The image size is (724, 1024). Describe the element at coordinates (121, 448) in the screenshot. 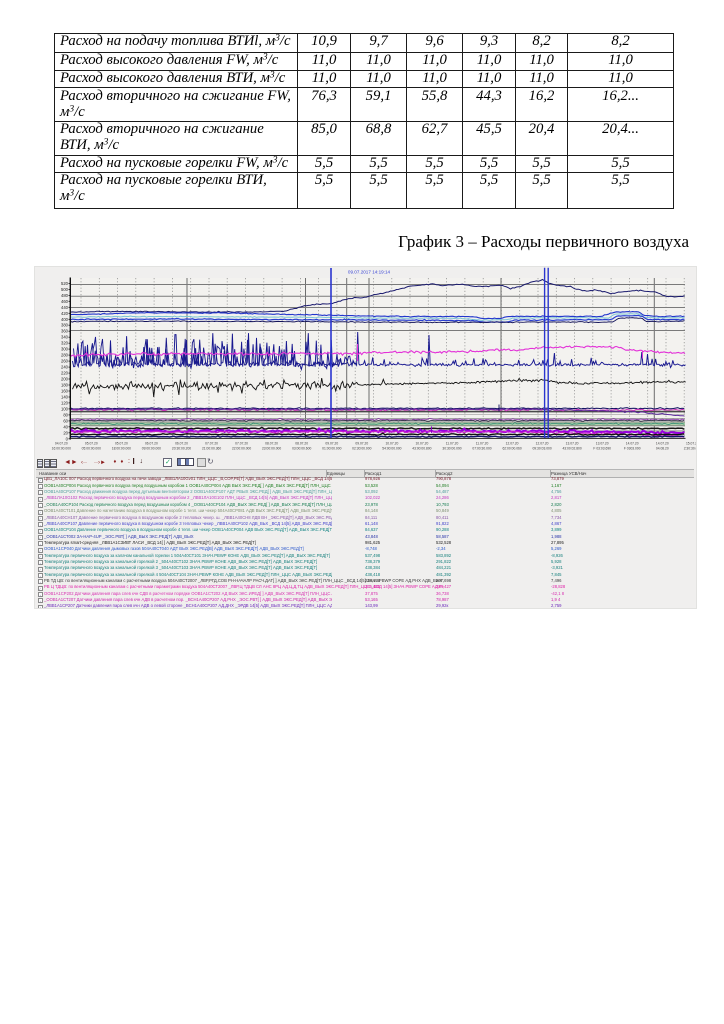

I see `svg-text: 18:00:00.000` at that location.